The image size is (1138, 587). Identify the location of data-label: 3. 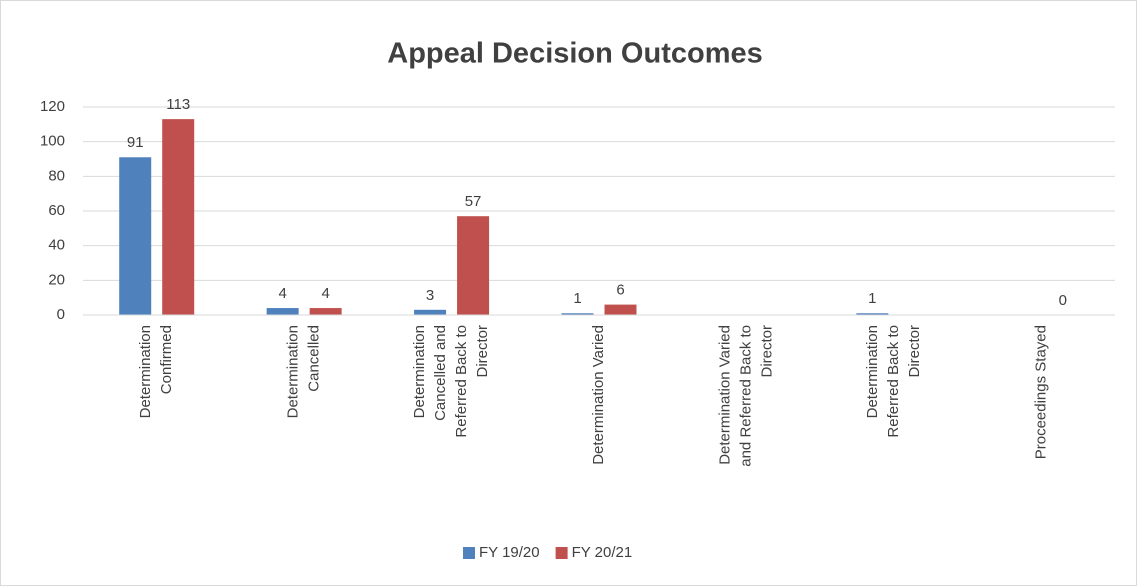
(430, 295).